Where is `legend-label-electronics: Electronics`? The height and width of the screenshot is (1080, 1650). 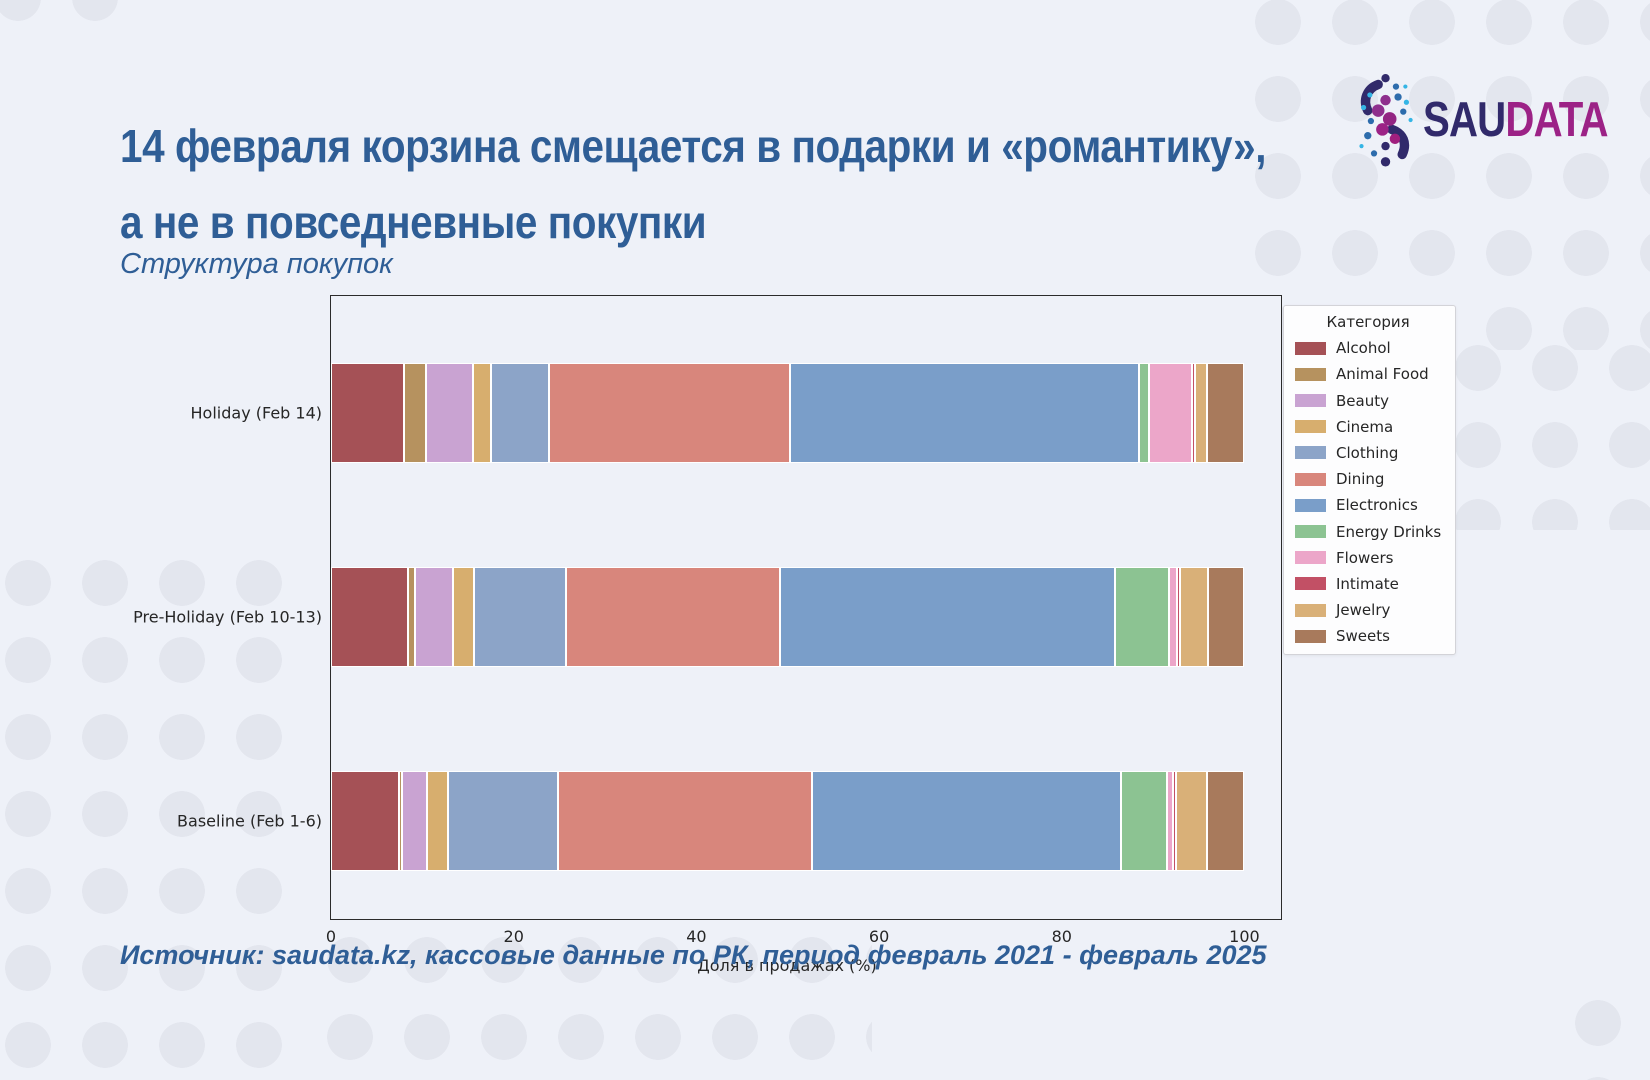 legend-label-electronics: Electronics is located at coordinates (1377, 505).